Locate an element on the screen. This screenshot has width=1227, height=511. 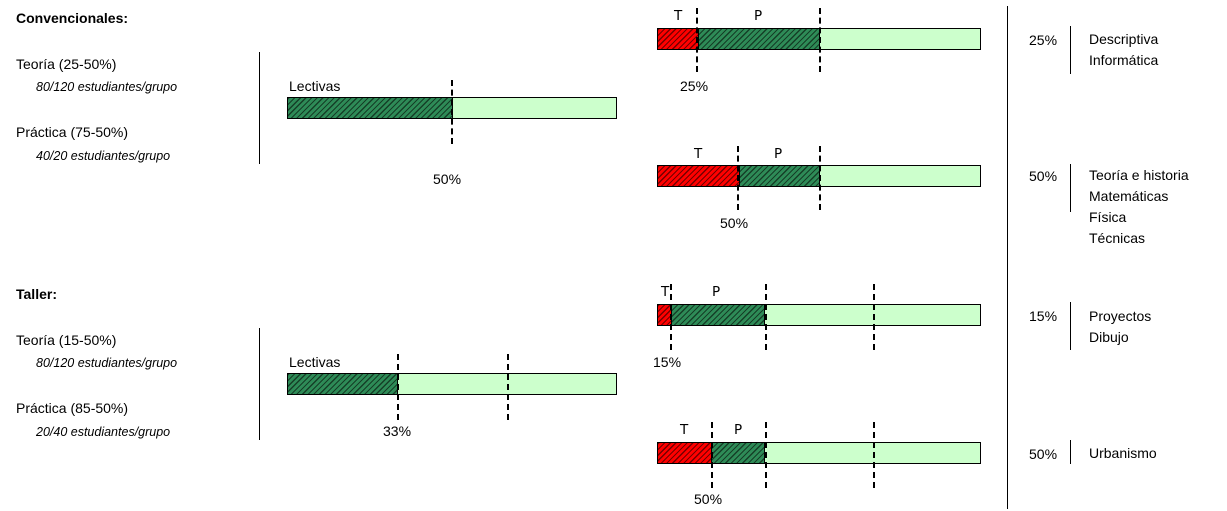
conv-r1-pct: 25% is located at coordinates (694, 86).